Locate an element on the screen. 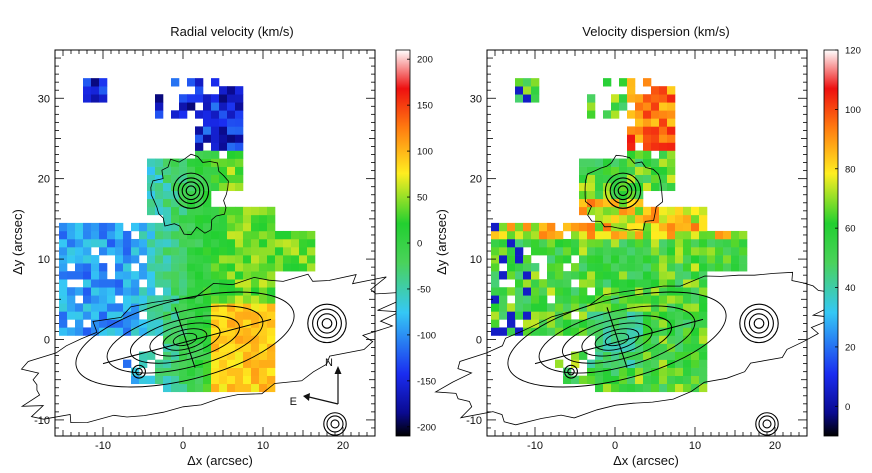 The image size is (872, 473). colorbar-tick-label: 50 is located at coordinates (422, 198).